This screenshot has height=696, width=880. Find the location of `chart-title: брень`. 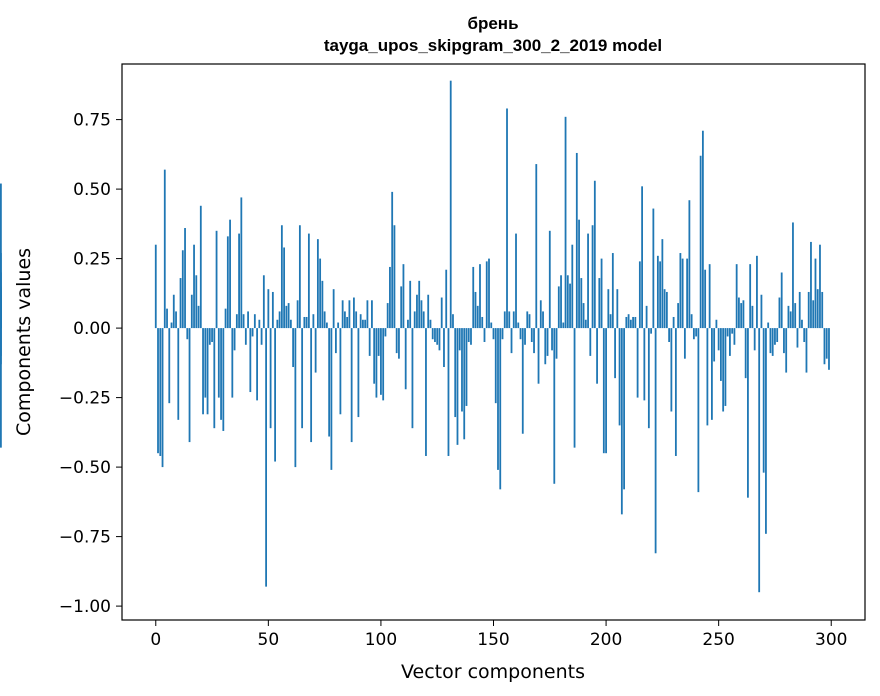

chart-title: брень is located at coordinates (492, 23).